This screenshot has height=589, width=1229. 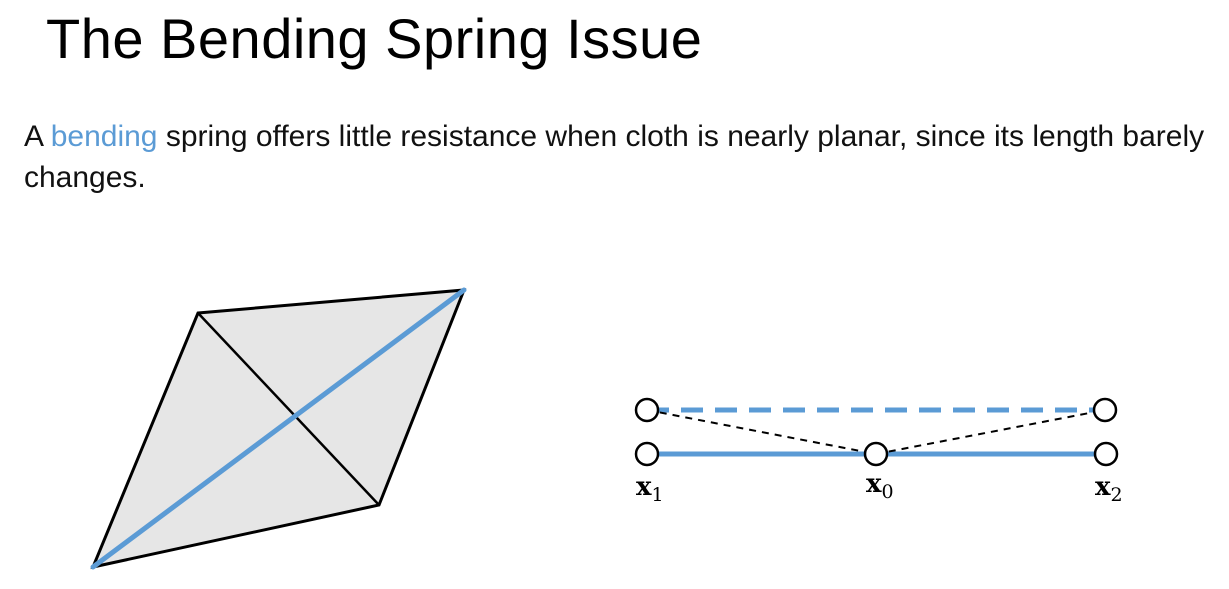 I want to click on shared-edge, so click(x=288, y=409).